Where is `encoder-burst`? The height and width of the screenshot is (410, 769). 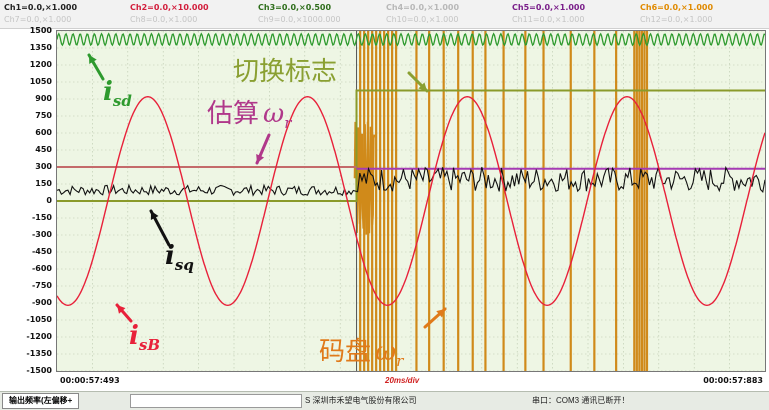
encoder-burst is located at coordinates (364, 178).